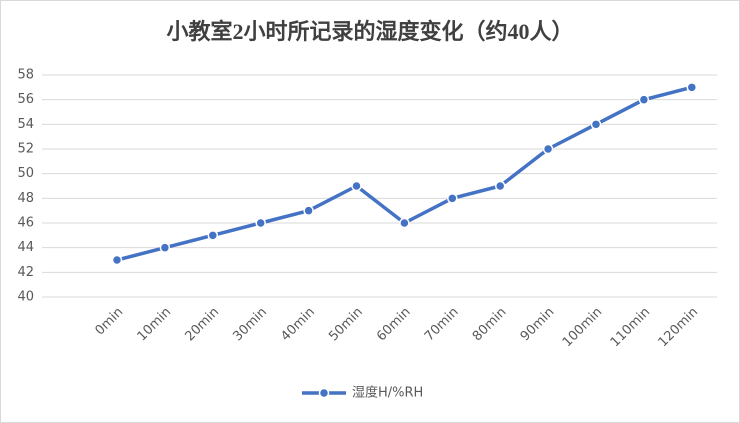 The height and width of the screenshot is (423, 740). I want to click on y-tick-label: 56, so click(25, 99).